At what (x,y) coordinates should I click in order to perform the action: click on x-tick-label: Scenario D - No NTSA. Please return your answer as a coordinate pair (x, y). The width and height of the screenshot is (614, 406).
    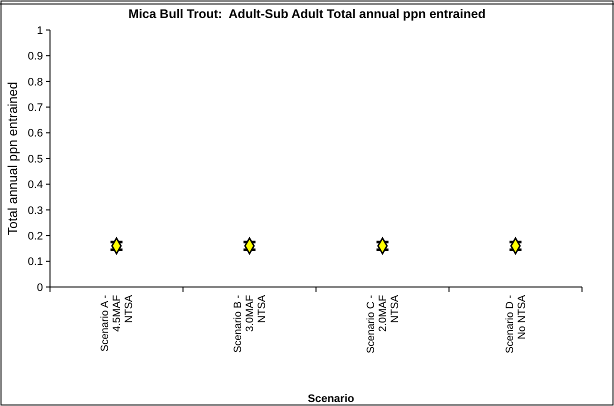
    Looking at the image, I should click on (516, 324).